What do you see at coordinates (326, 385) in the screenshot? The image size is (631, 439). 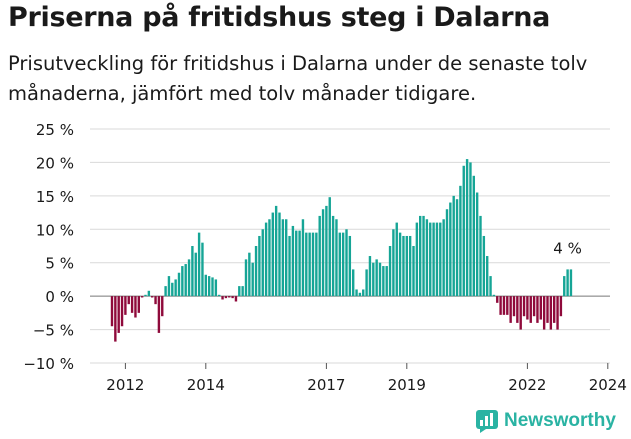 I see `x-tick-label: 2017` at bounding box center [326, 385].